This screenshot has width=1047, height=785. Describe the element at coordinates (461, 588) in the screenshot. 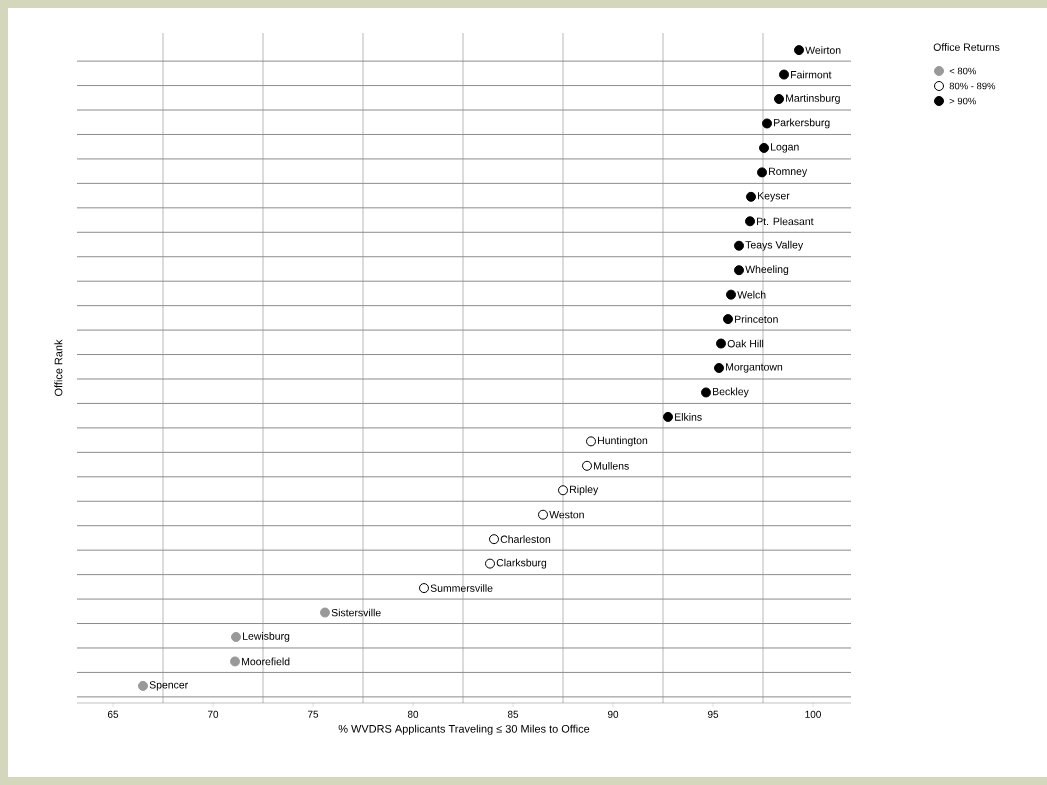

I see `y-tick-label: Summersville` at that location.